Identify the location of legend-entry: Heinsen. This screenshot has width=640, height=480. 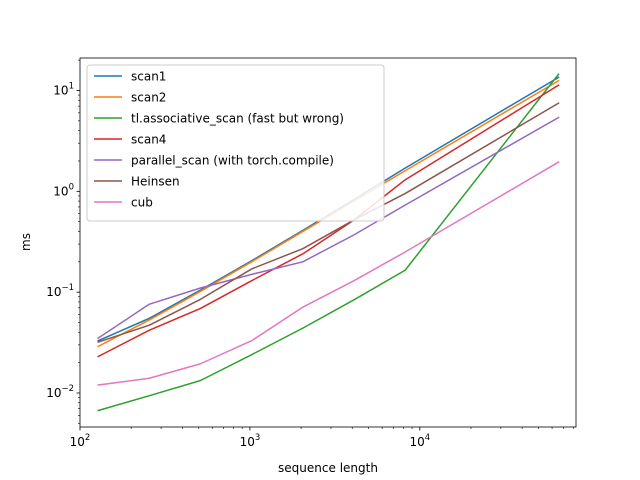
(155, 182).